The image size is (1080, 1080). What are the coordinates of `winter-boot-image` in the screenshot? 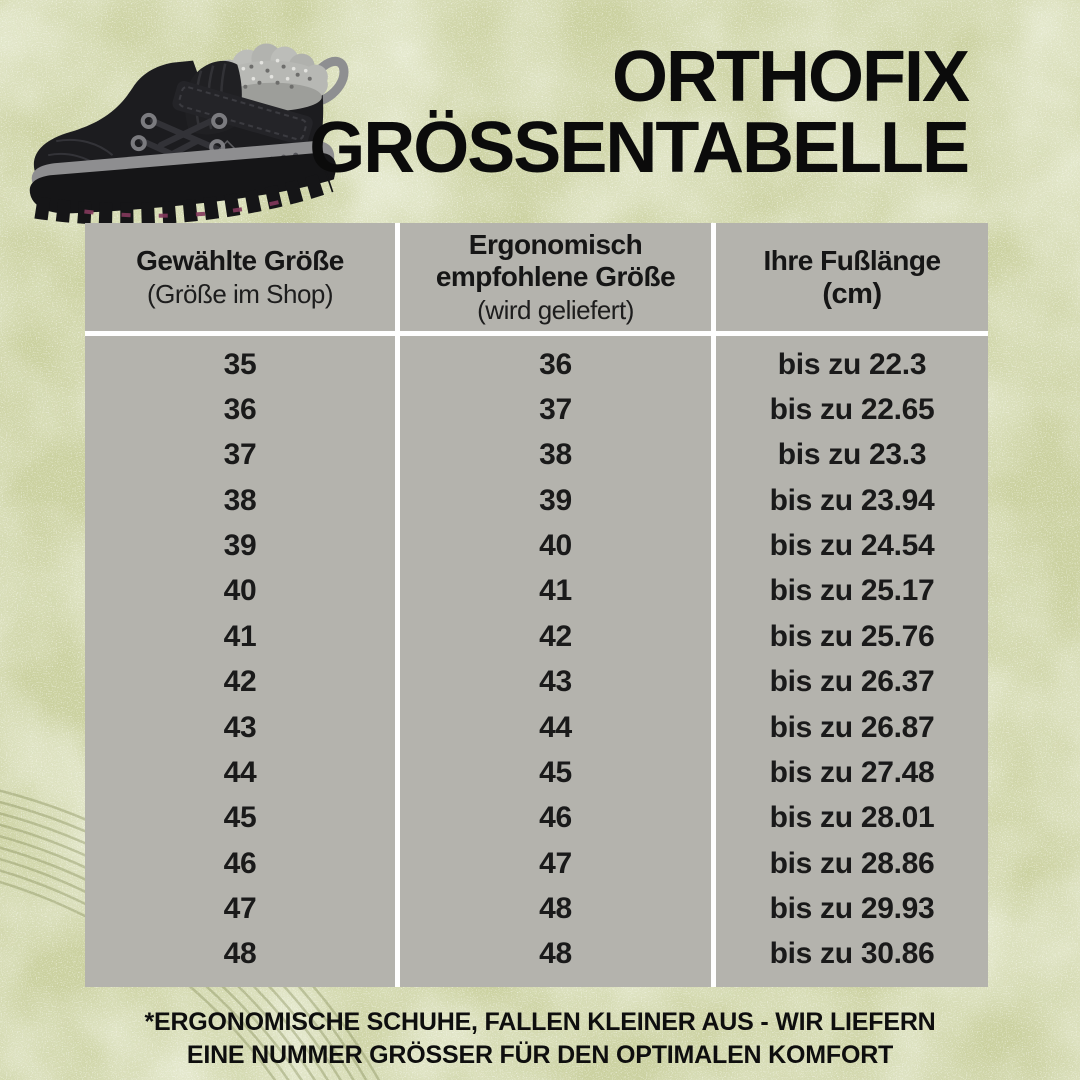 It's located at (189, 134).